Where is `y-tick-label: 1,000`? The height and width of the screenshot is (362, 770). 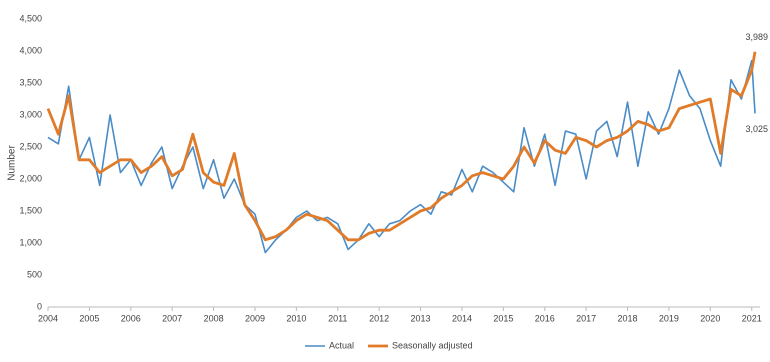 y-tick-label: 1,000 is located at coordinates (30, 242).